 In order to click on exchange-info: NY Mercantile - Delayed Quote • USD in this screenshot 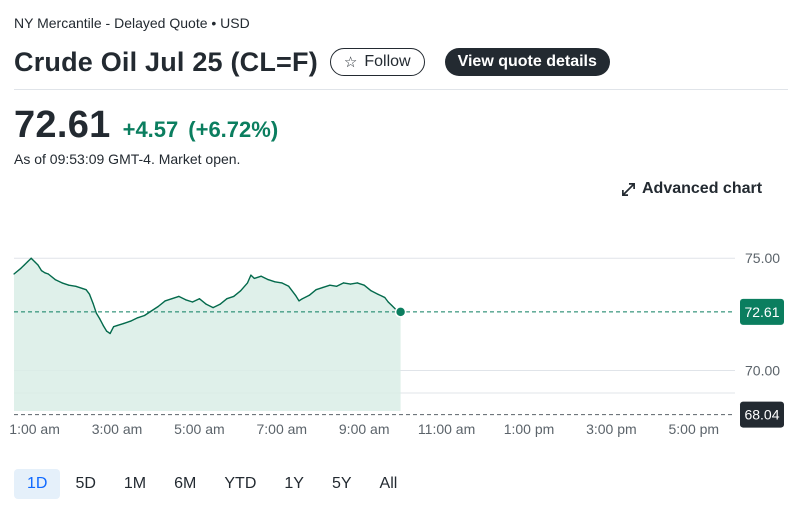, I will do `click(132, 23)`.